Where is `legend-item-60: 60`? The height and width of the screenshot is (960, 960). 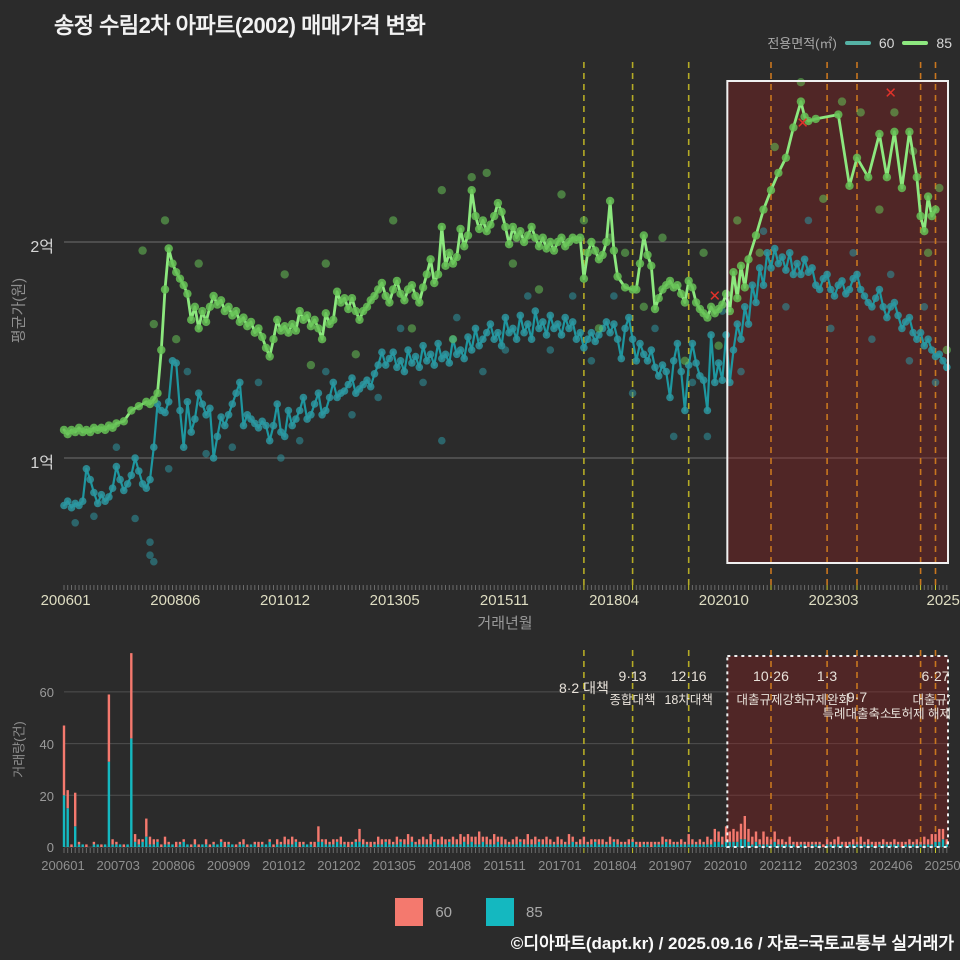 legend-item-60: 60 is located at coordinates (886, 42).